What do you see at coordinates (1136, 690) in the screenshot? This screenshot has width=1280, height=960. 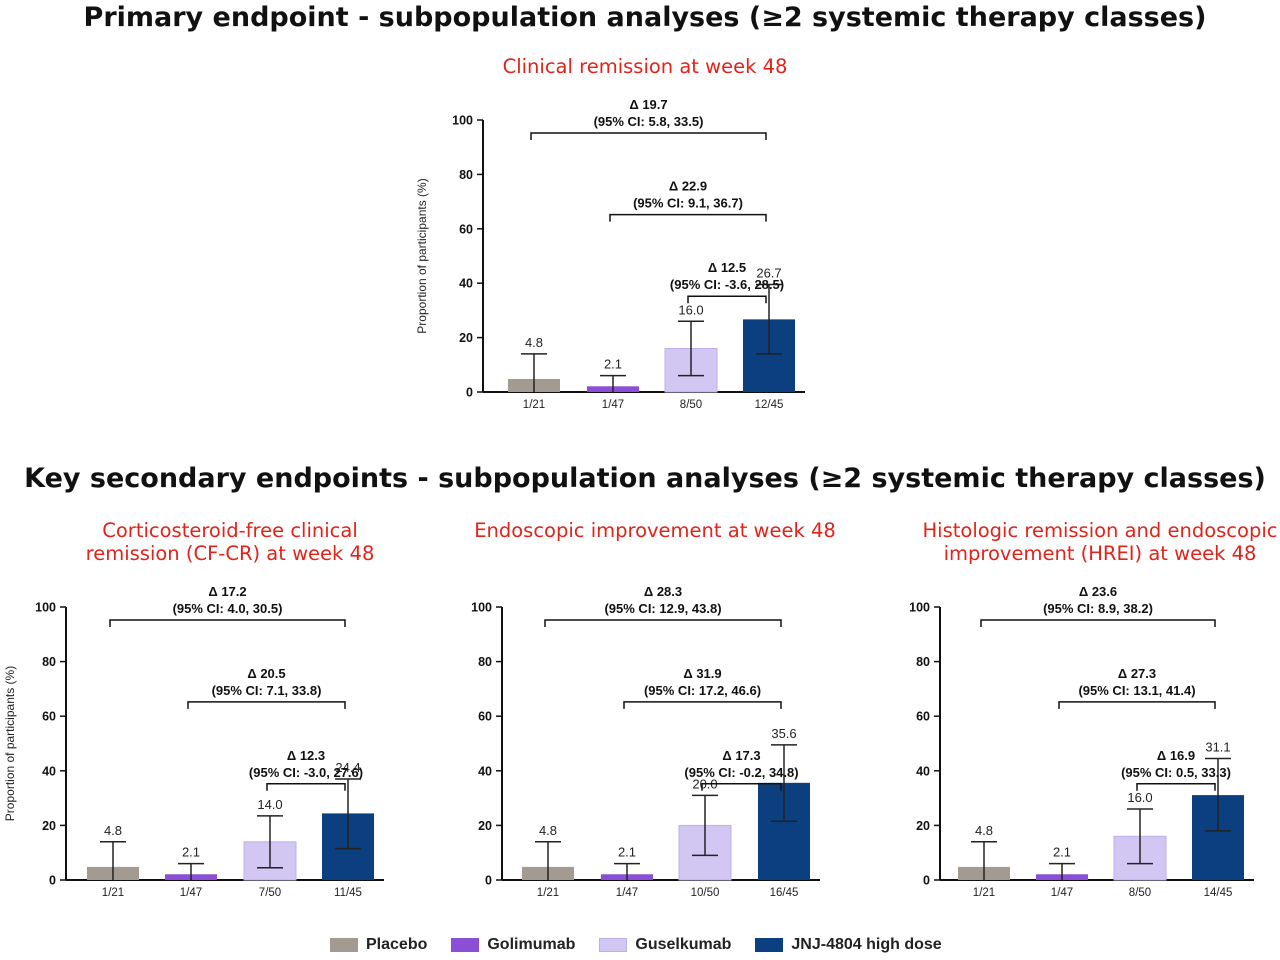 I see `comparison-ci: (95% CI: 13.1, 41.4)` at bounding box center [1136, 690].